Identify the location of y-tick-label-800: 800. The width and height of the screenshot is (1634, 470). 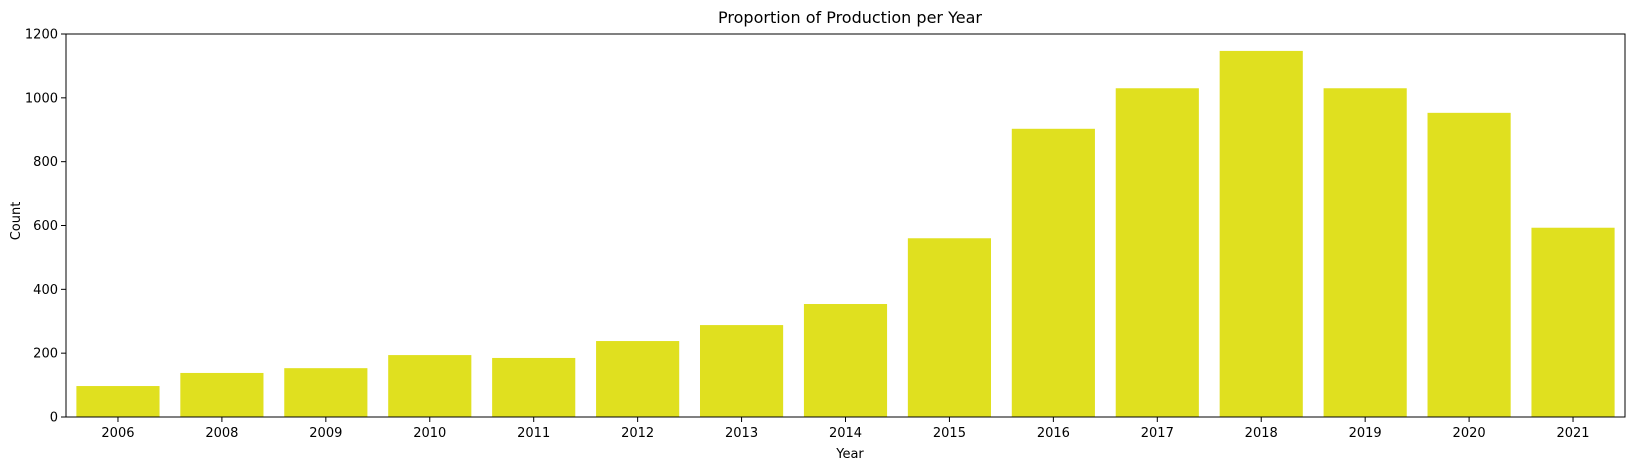
(45, 162).